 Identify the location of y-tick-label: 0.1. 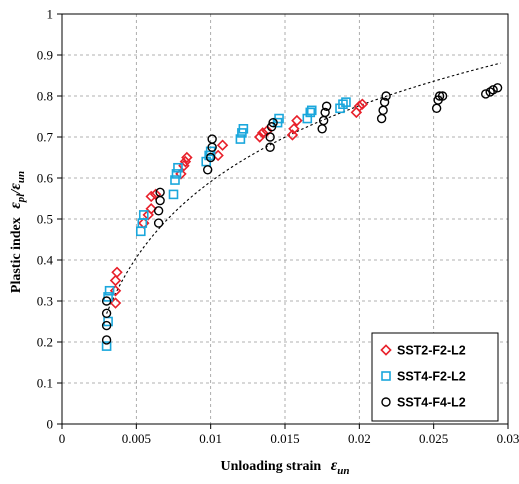
(45, 383).